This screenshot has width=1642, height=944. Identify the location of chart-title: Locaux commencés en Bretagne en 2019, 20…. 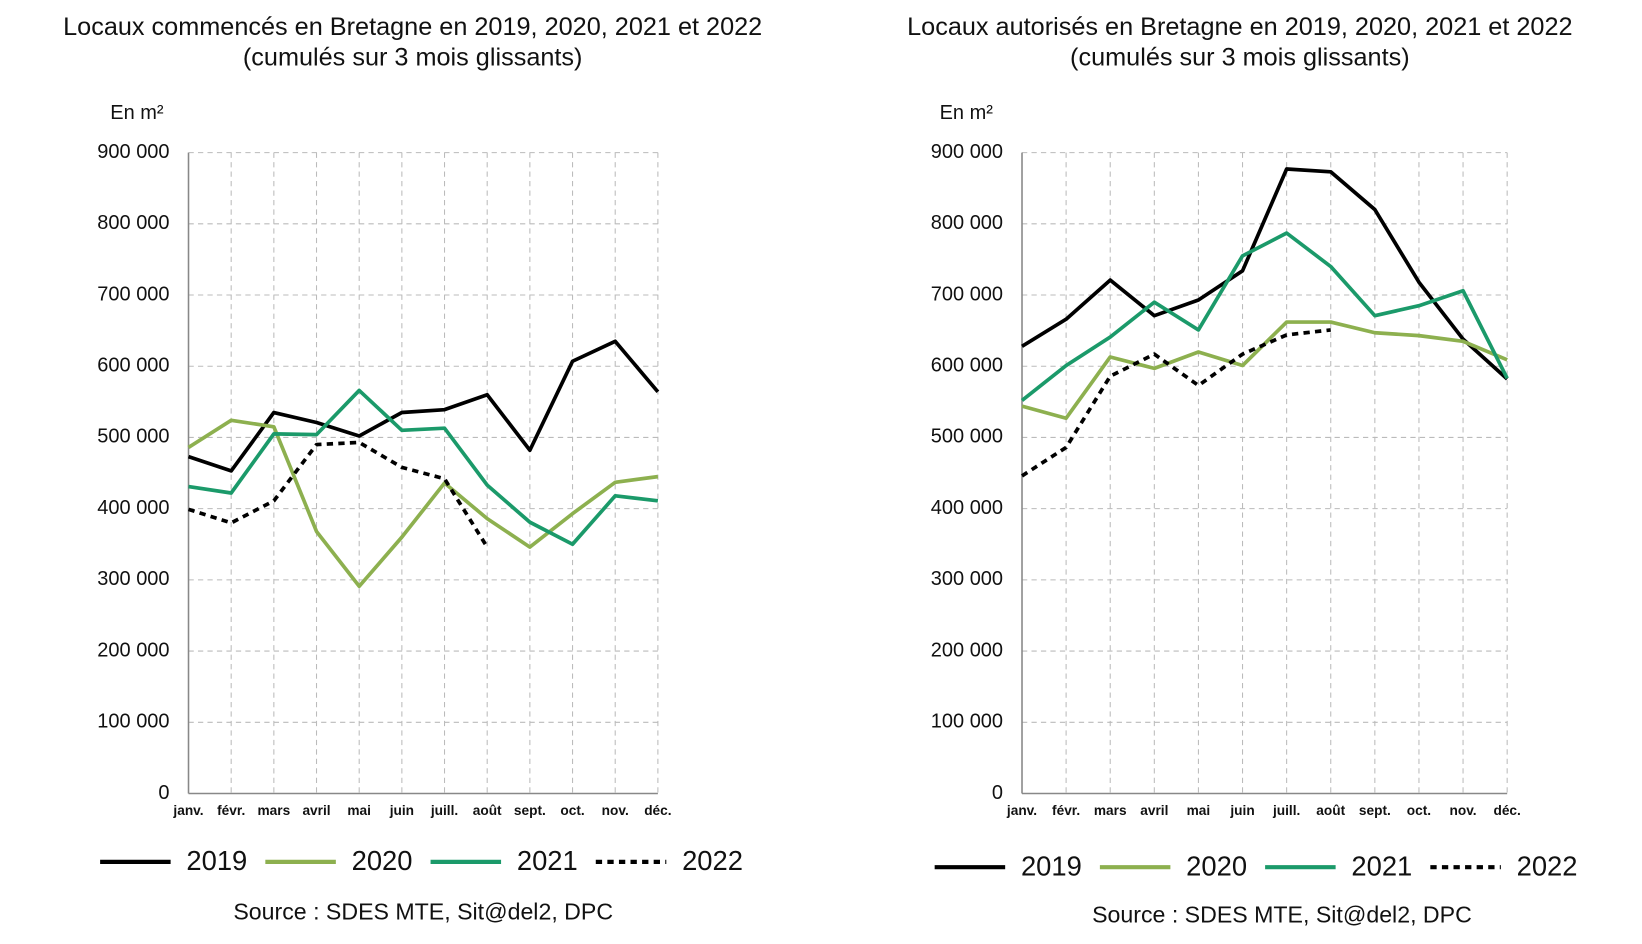
(412, 27).